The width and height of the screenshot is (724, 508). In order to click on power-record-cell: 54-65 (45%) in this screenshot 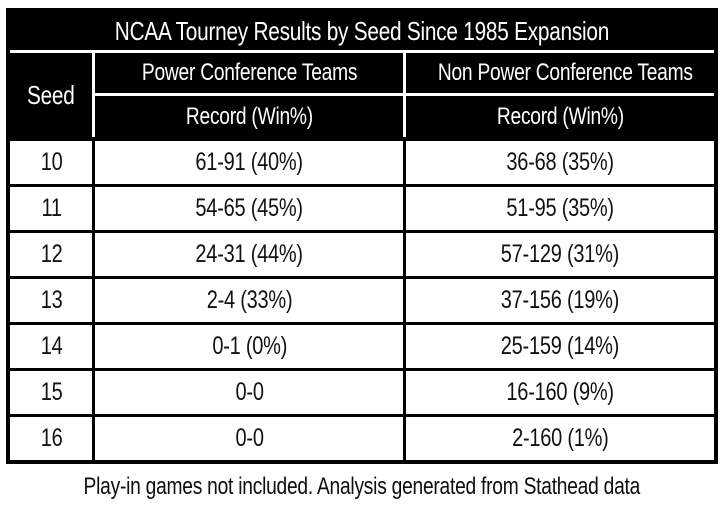, I will do `click(249, 208)`.